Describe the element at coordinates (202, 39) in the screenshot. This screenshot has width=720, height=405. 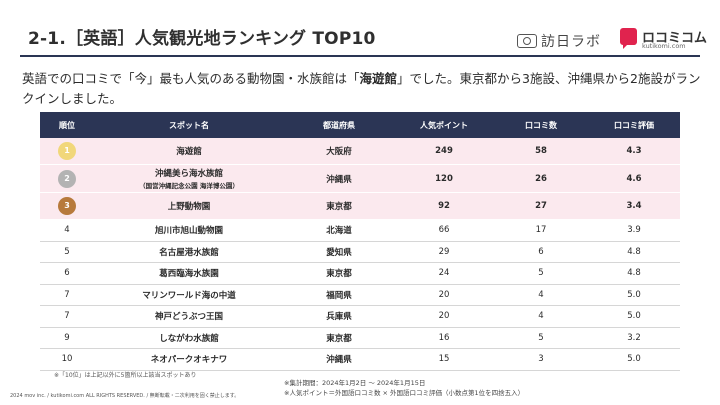
I see `slide-title: 2-1.［英語］人気観光地ランキング TOP10` at that location.